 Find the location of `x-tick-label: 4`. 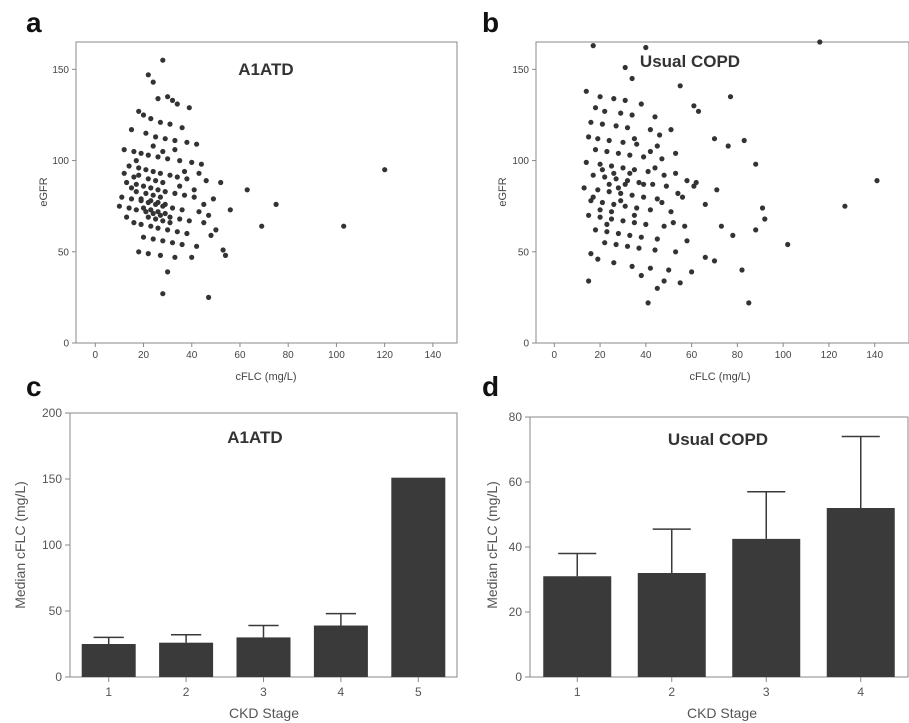

x-tick-label: 4 is located at coordinates (860, 692).